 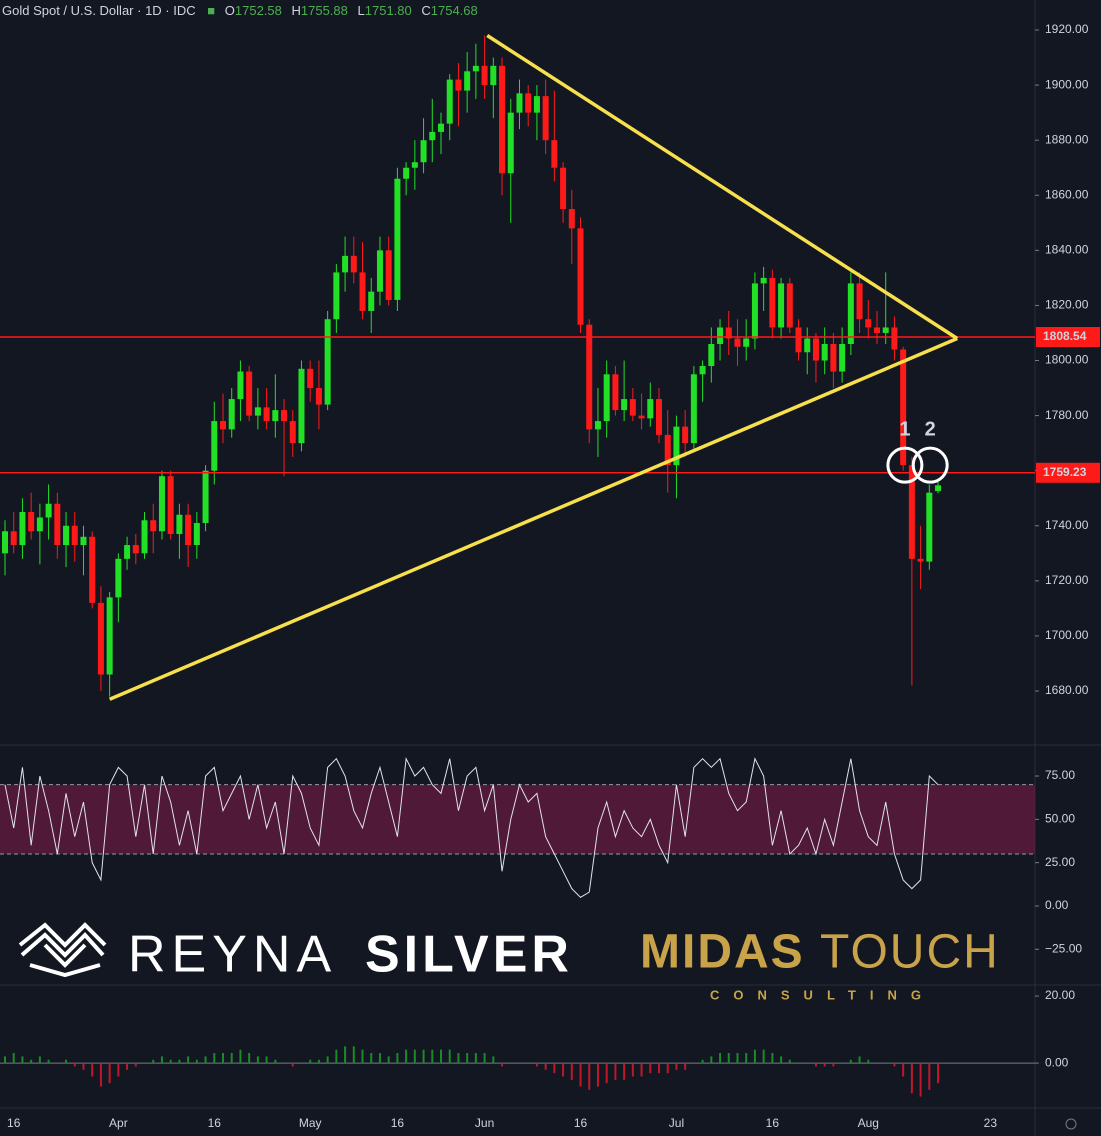 I want to click on ohlc-label: L, so click(x=361, y=10).